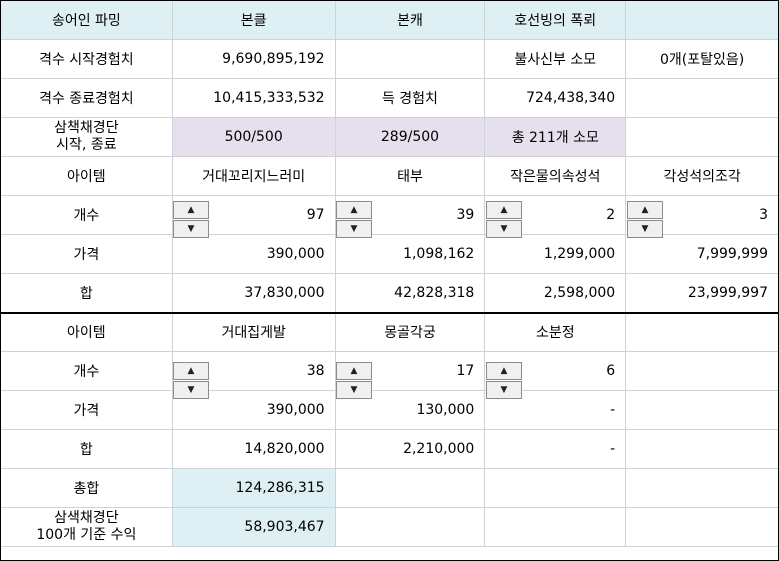 Image resolution: width=779 pixels, height=561 pixels. I want to click on item-sum: 37,830,000, so click(253, 293).